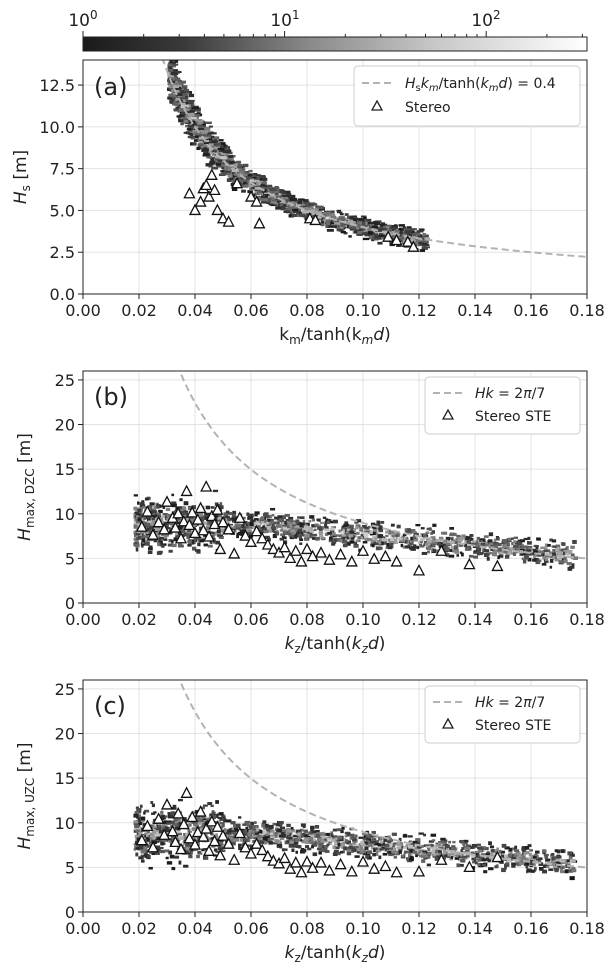 The height and width of the screenshot is (963, 609). I want to click on y-tick-label: 5.0, so click(62, 210).